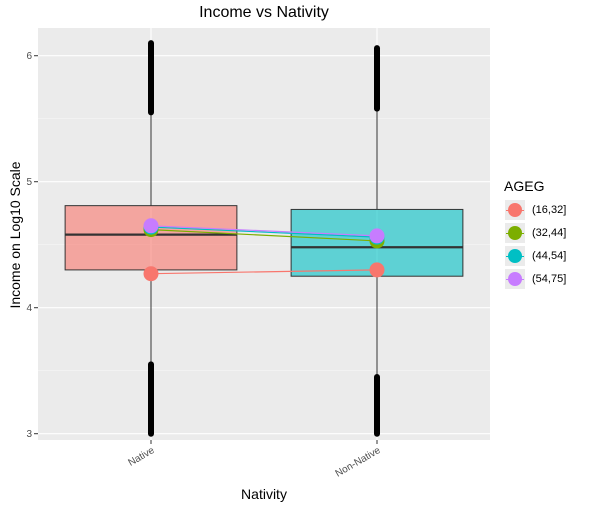  I want to click on legend-item: (44,54], so click(535, 255).